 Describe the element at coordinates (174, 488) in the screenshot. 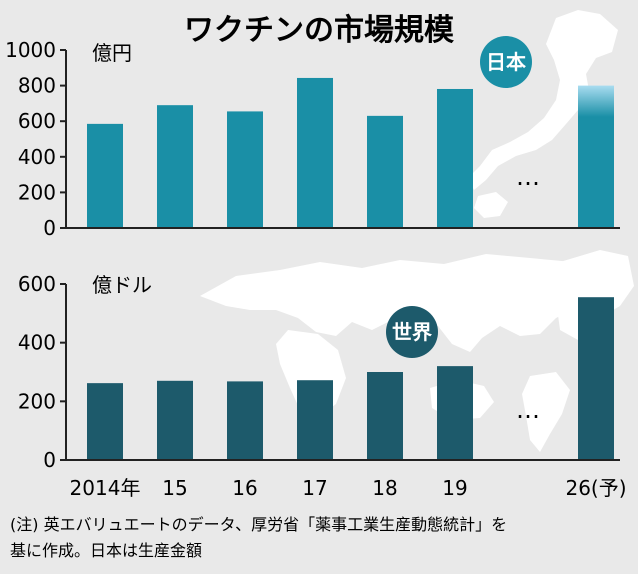

I see `x-tick-label: 15` at that location.